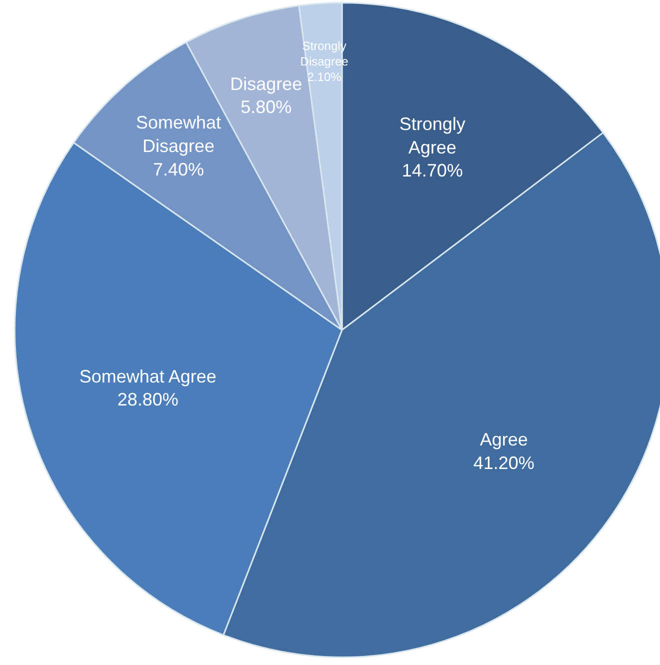 This screenshot has width=660, height=665. I want to click on data-label: 7.40%, so click(178, 169).